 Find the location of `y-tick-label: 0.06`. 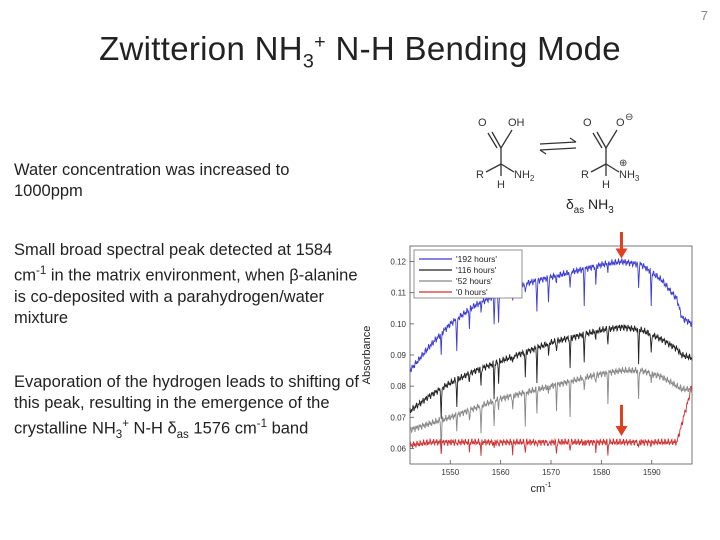

y-tick-label: 0.06 is located at coordinates (398, 448).